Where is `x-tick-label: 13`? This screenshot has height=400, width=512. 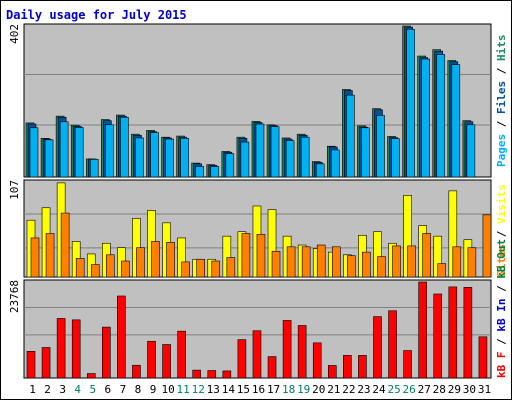 x-tick-label: 13 is located at coordinates (213, 389).